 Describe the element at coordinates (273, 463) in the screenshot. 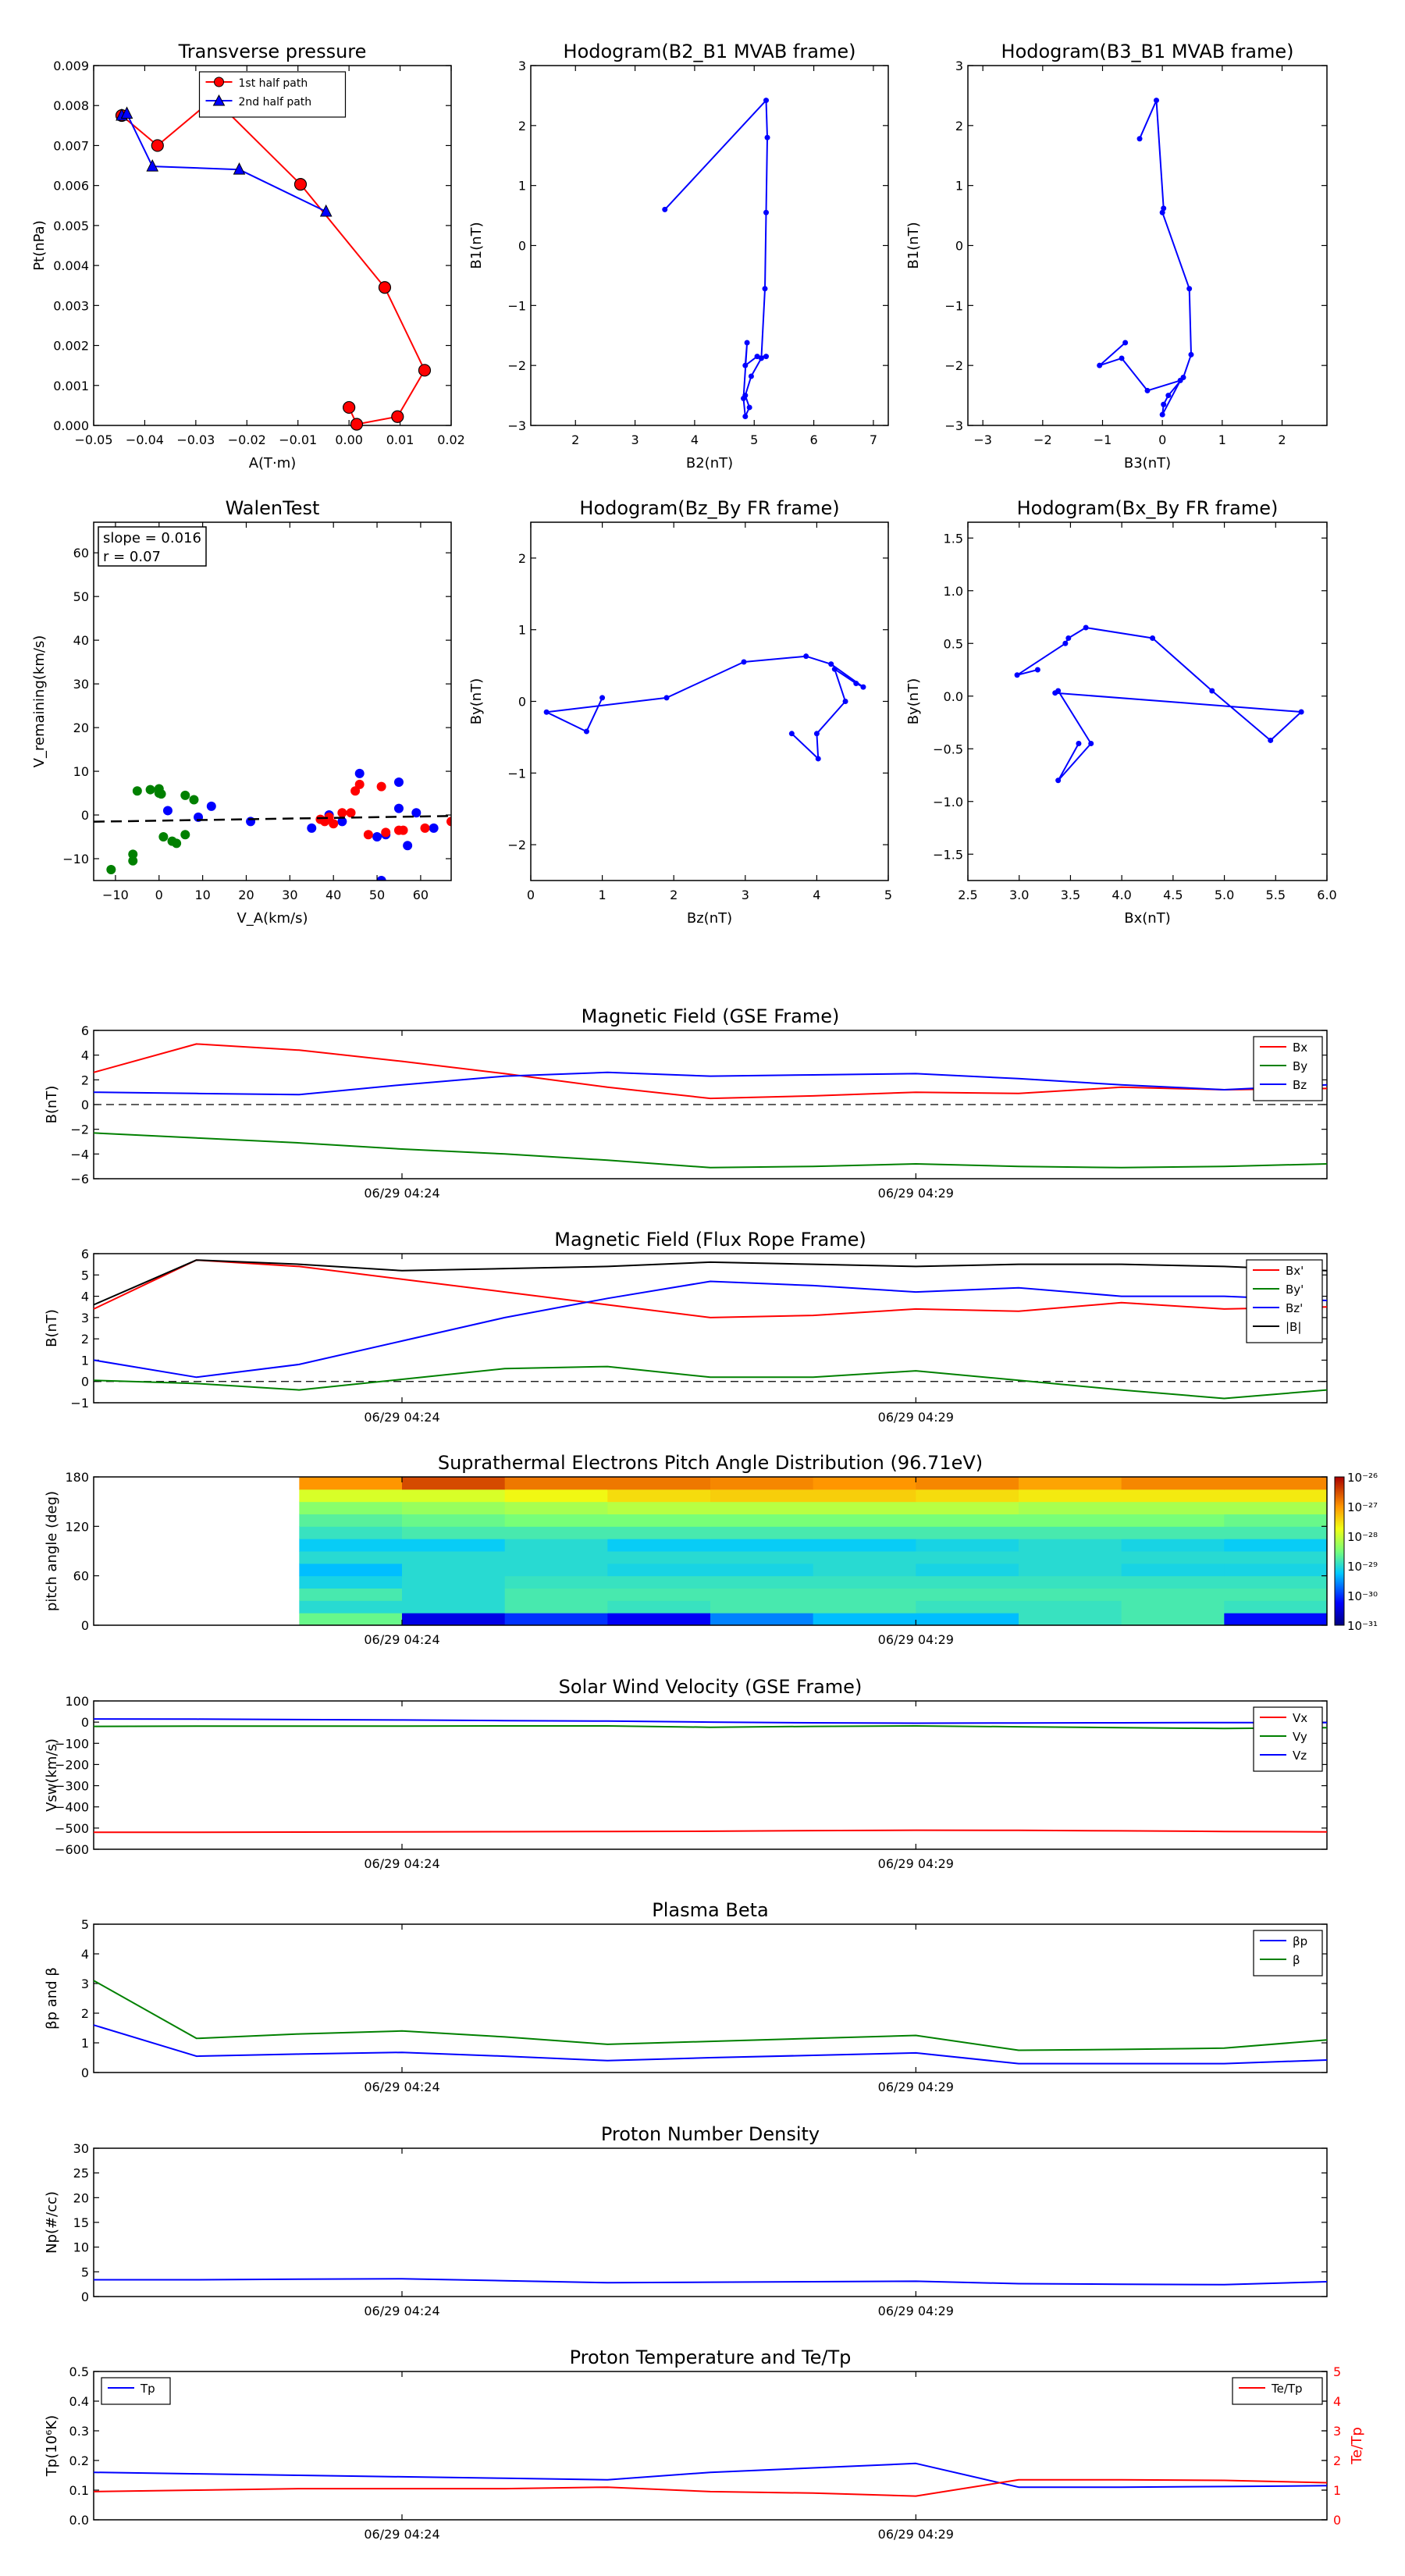

I see `x-axis-label: A(T·m)` at that location.